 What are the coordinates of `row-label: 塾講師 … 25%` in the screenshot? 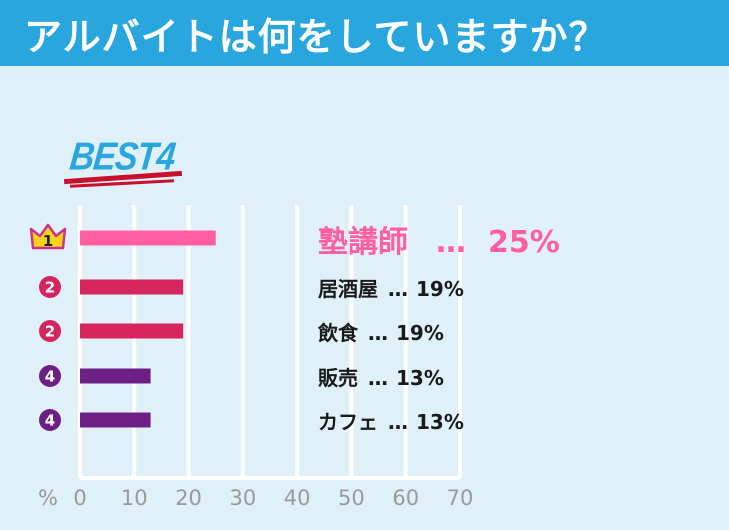 It's located at (439, 239).